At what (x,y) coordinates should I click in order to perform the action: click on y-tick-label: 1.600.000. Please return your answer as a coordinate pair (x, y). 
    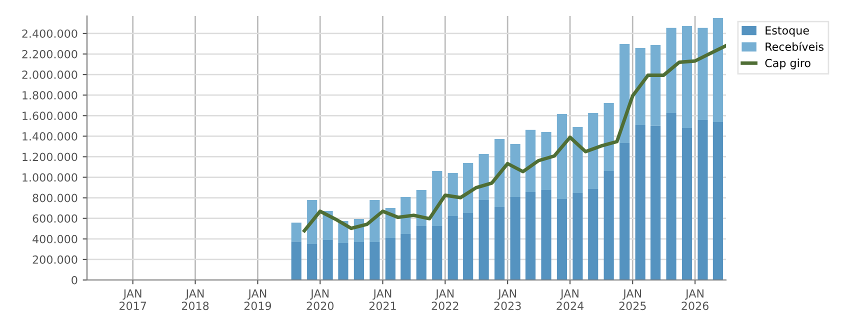
    Looking at the image, I should click on (50, 116).